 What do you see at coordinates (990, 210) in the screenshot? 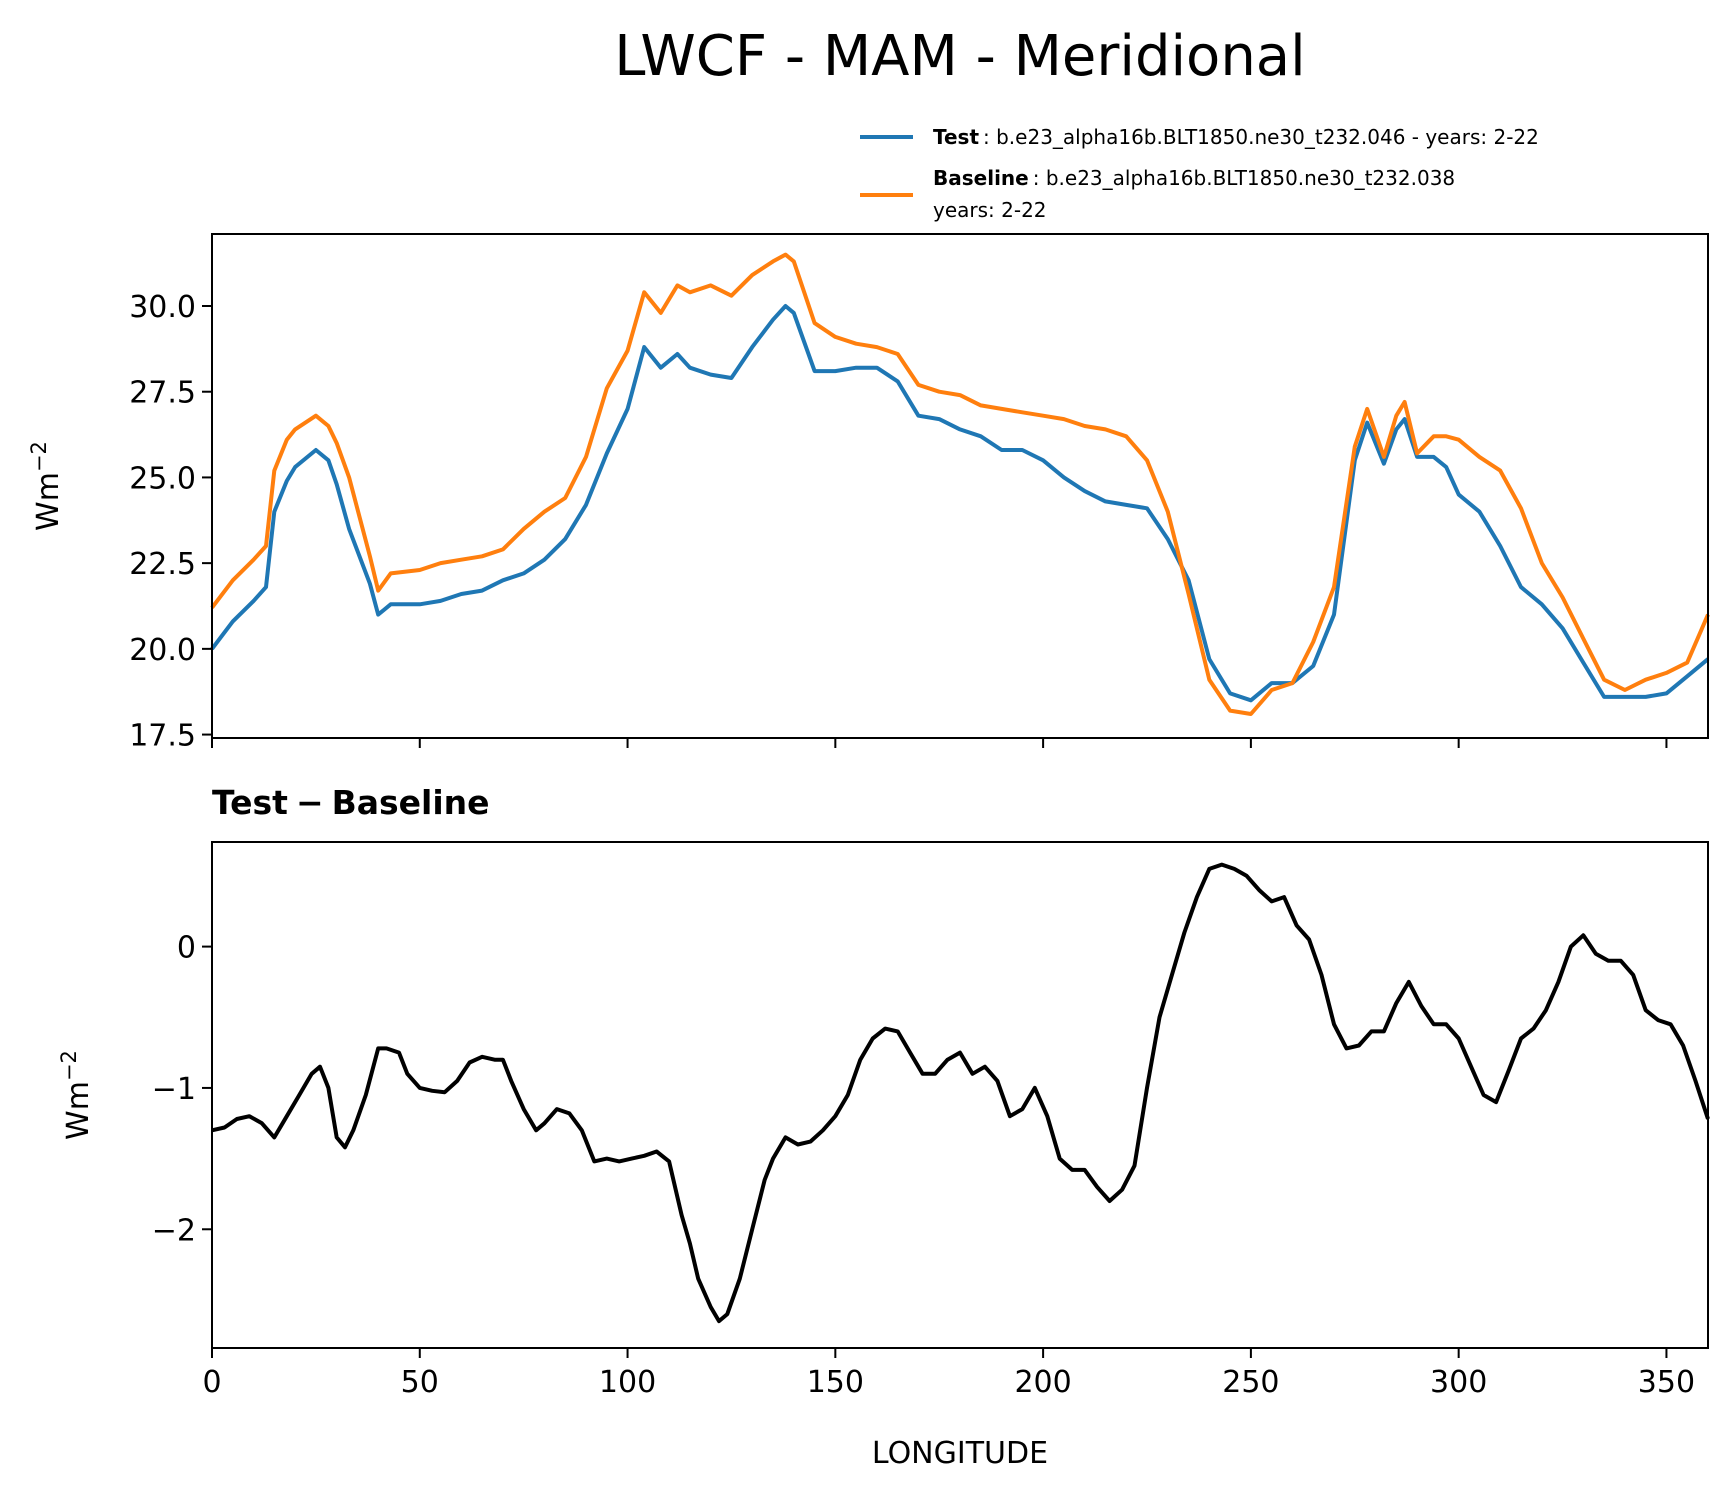
I see `legend-baseline-desc-line2: years: 2-22` at bounding box center [990, 210].